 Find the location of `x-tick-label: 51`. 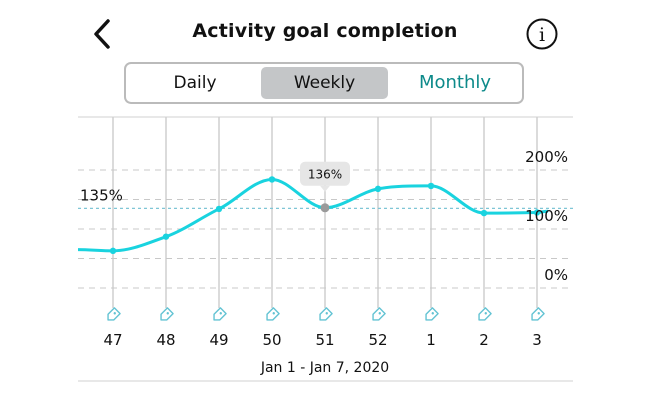

x-tick-label: 51 is located at coordinates (324, 340).